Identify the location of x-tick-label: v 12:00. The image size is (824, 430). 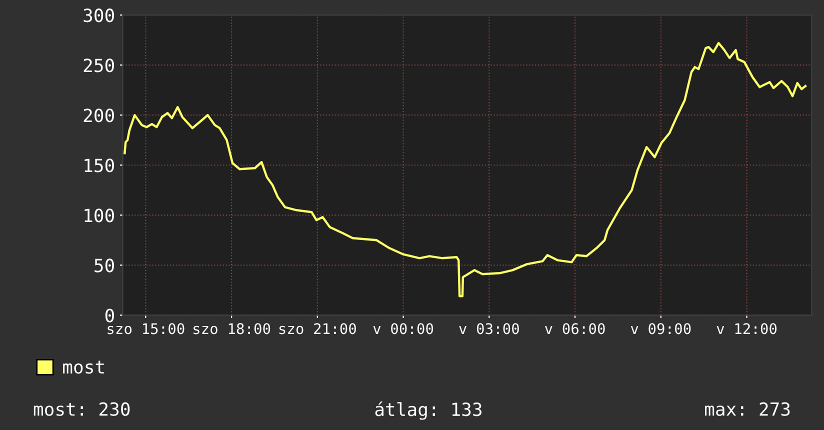
(746, 328).